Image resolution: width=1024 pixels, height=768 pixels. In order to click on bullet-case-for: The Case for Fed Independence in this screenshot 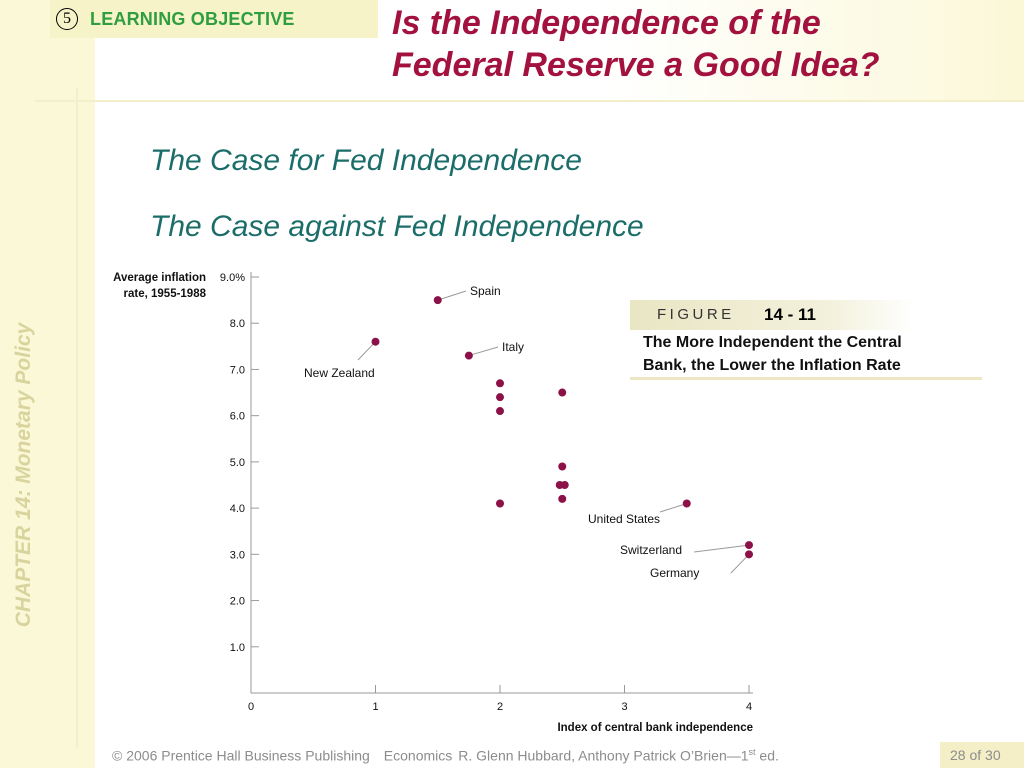, I will do `click(366, 160)`.